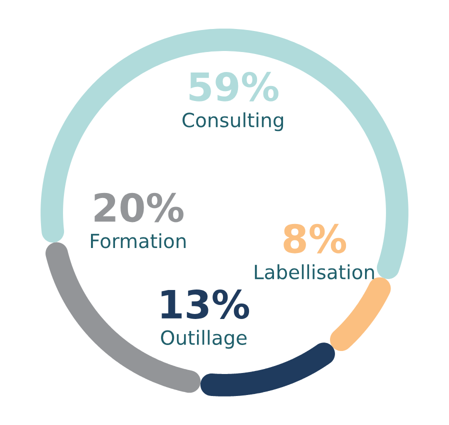 This screenshot has width=449, height=425. What do you see at coordinates (204, 339) in the screenshot?
I see `slice-label: Outillage` at bounding box center [204, 339].